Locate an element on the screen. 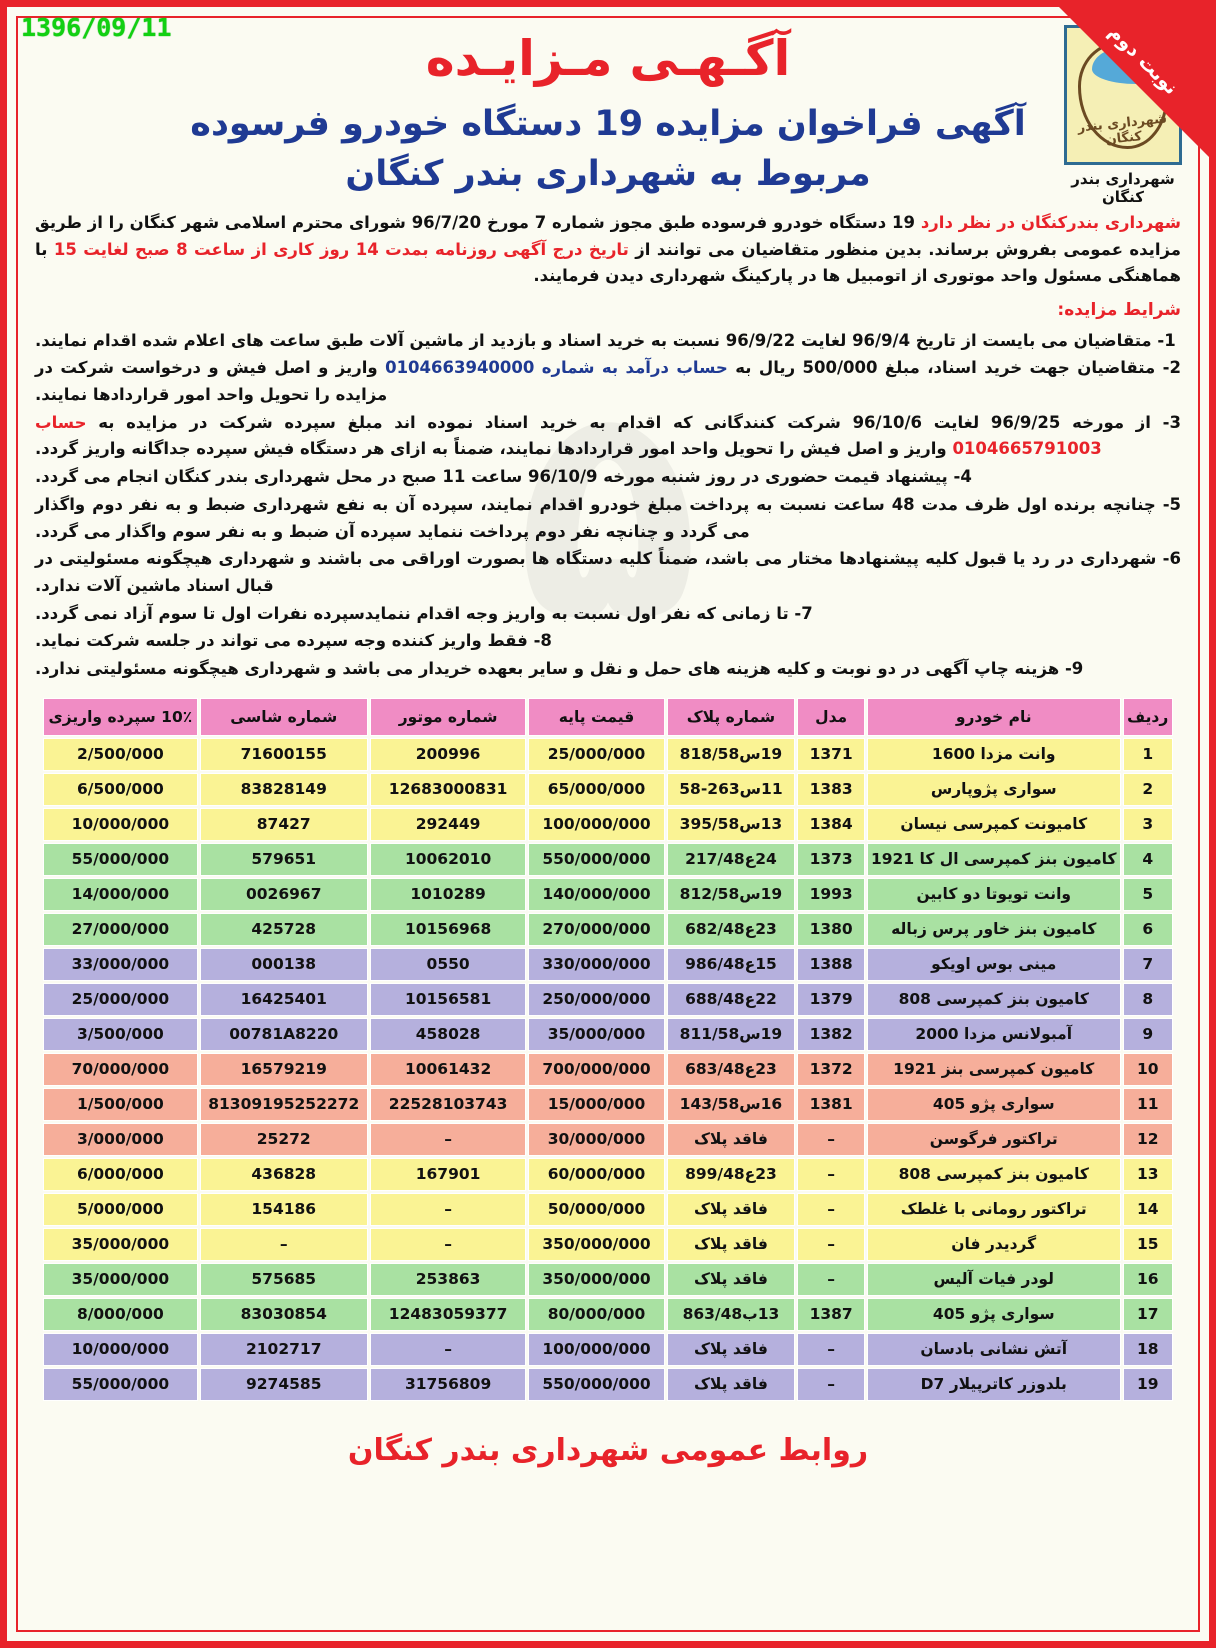 The width and height of the screenshot is (1216, 1648). condition-number: 8- is located at coordinates (542, 641).